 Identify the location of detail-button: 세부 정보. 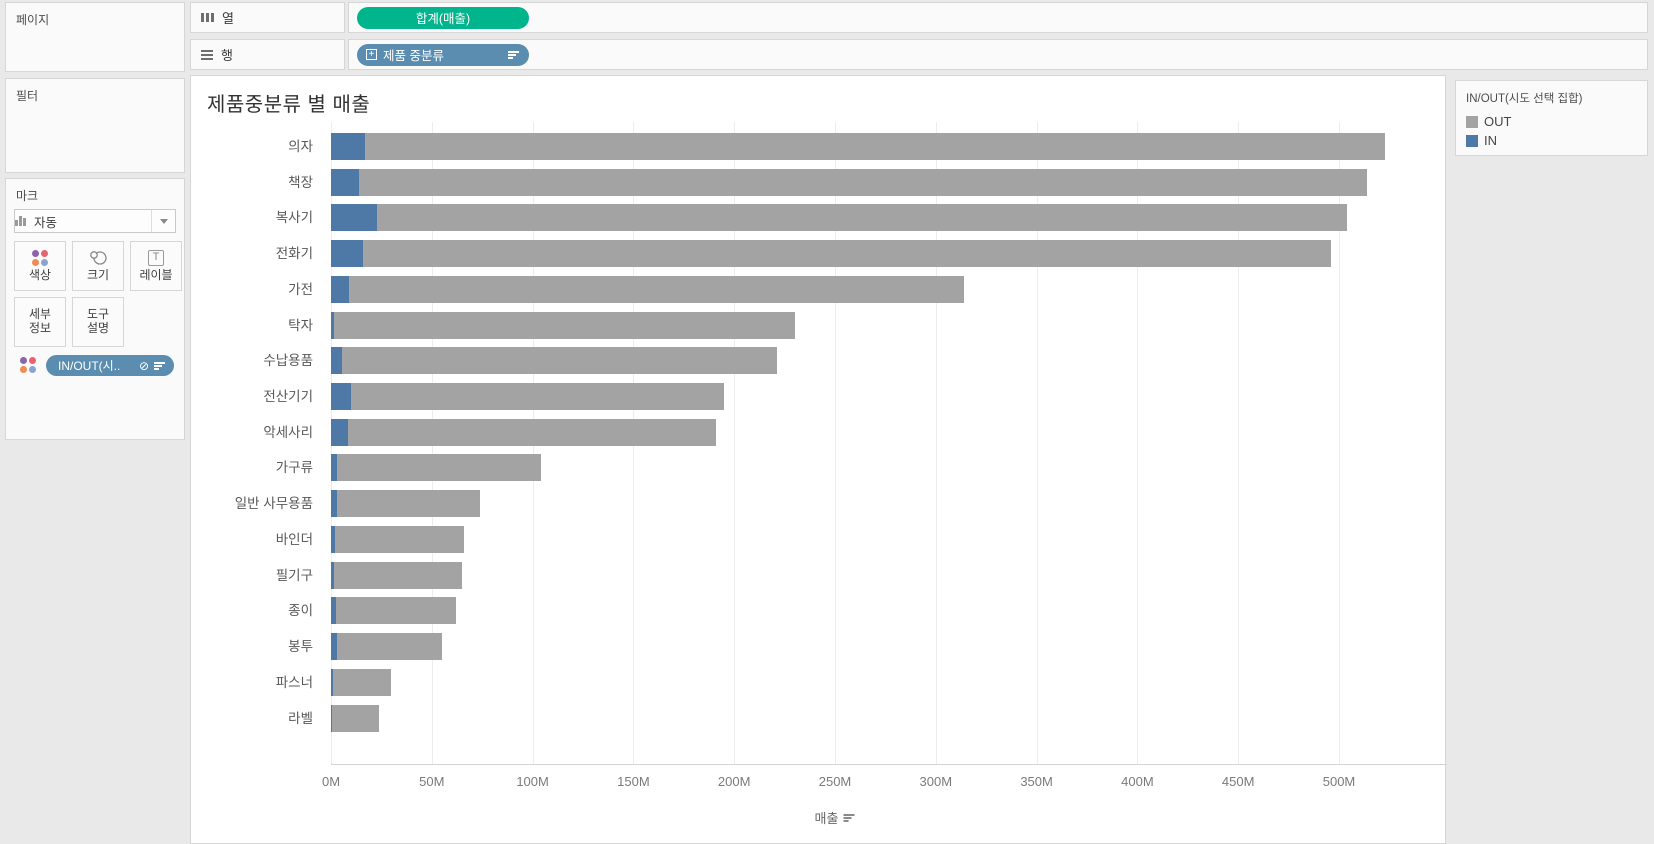
(40, 322).